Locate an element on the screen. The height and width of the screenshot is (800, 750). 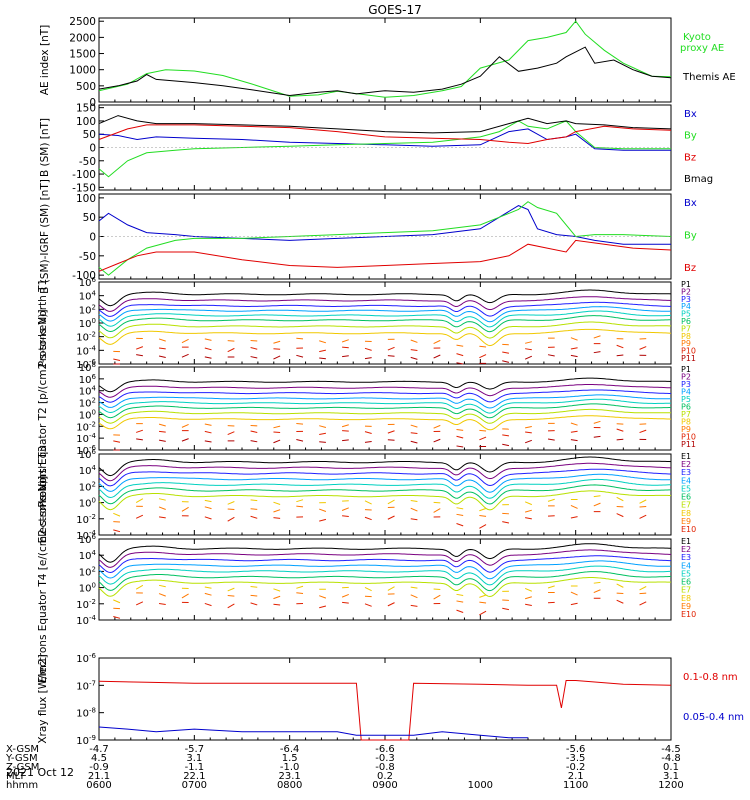
figure-title: GOES-17 is located at coordinates (395, 10).